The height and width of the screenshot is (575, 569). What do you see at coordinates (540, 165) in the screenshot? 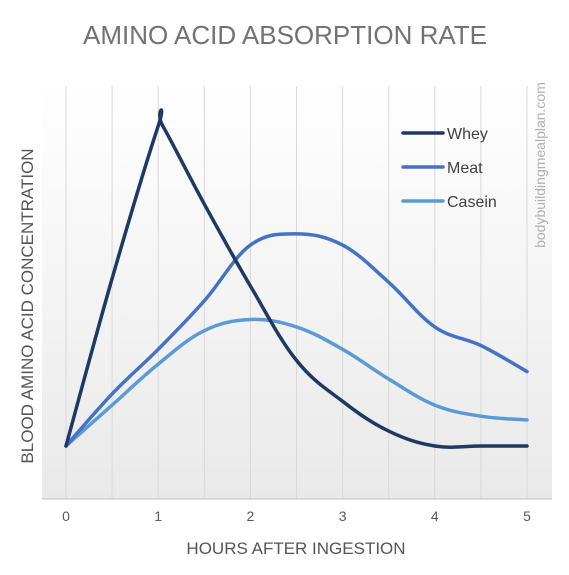
I see `watermark: bodybuildingmealplan.com` at bounding box center [540, 165].